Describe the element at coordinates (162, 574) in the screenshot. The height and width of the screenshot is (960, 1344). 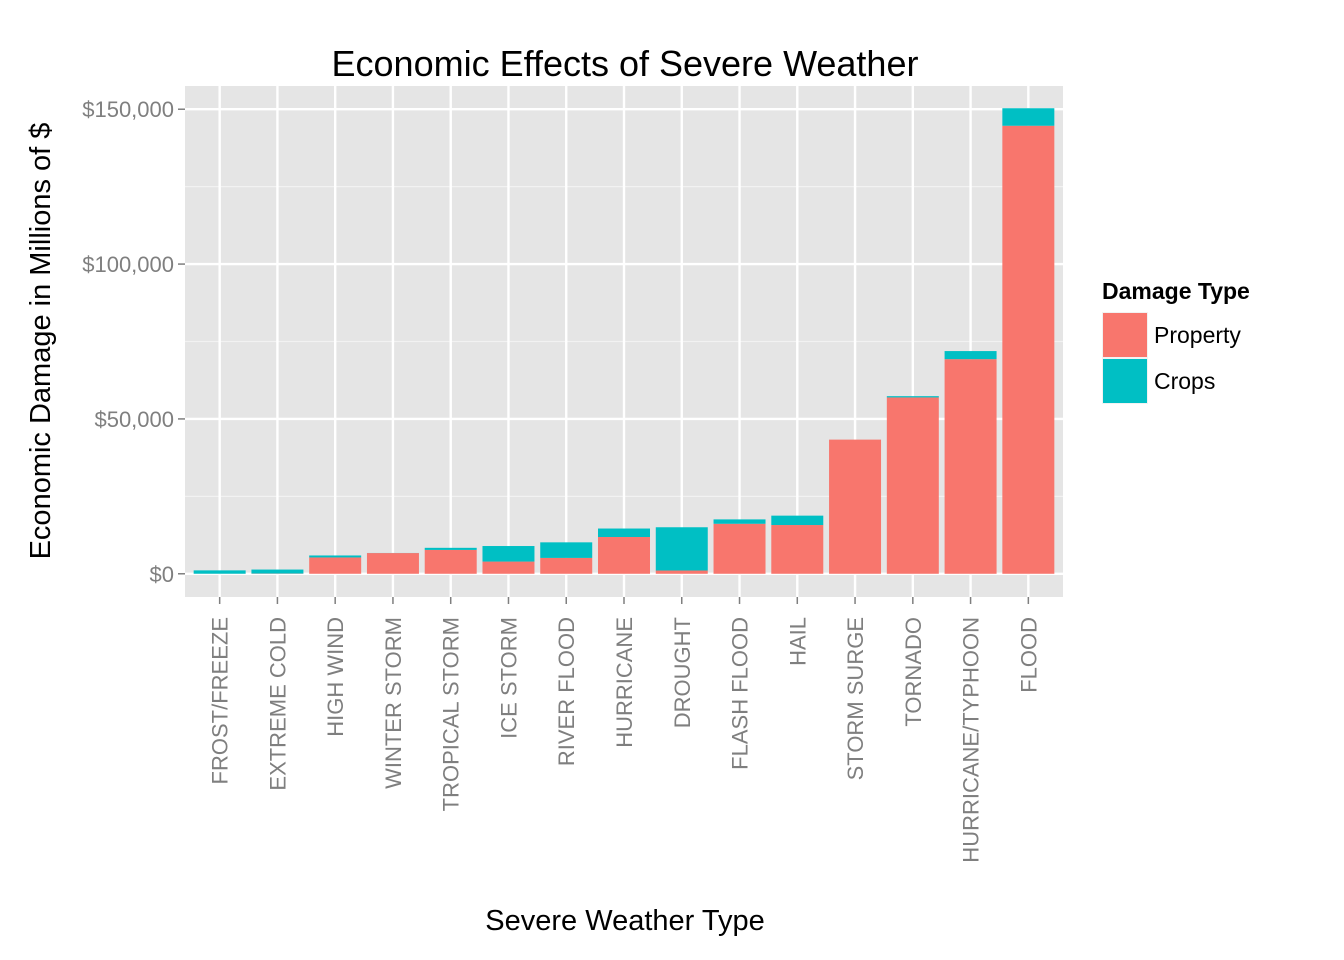
I see `y-tick-label: $0` at that location.